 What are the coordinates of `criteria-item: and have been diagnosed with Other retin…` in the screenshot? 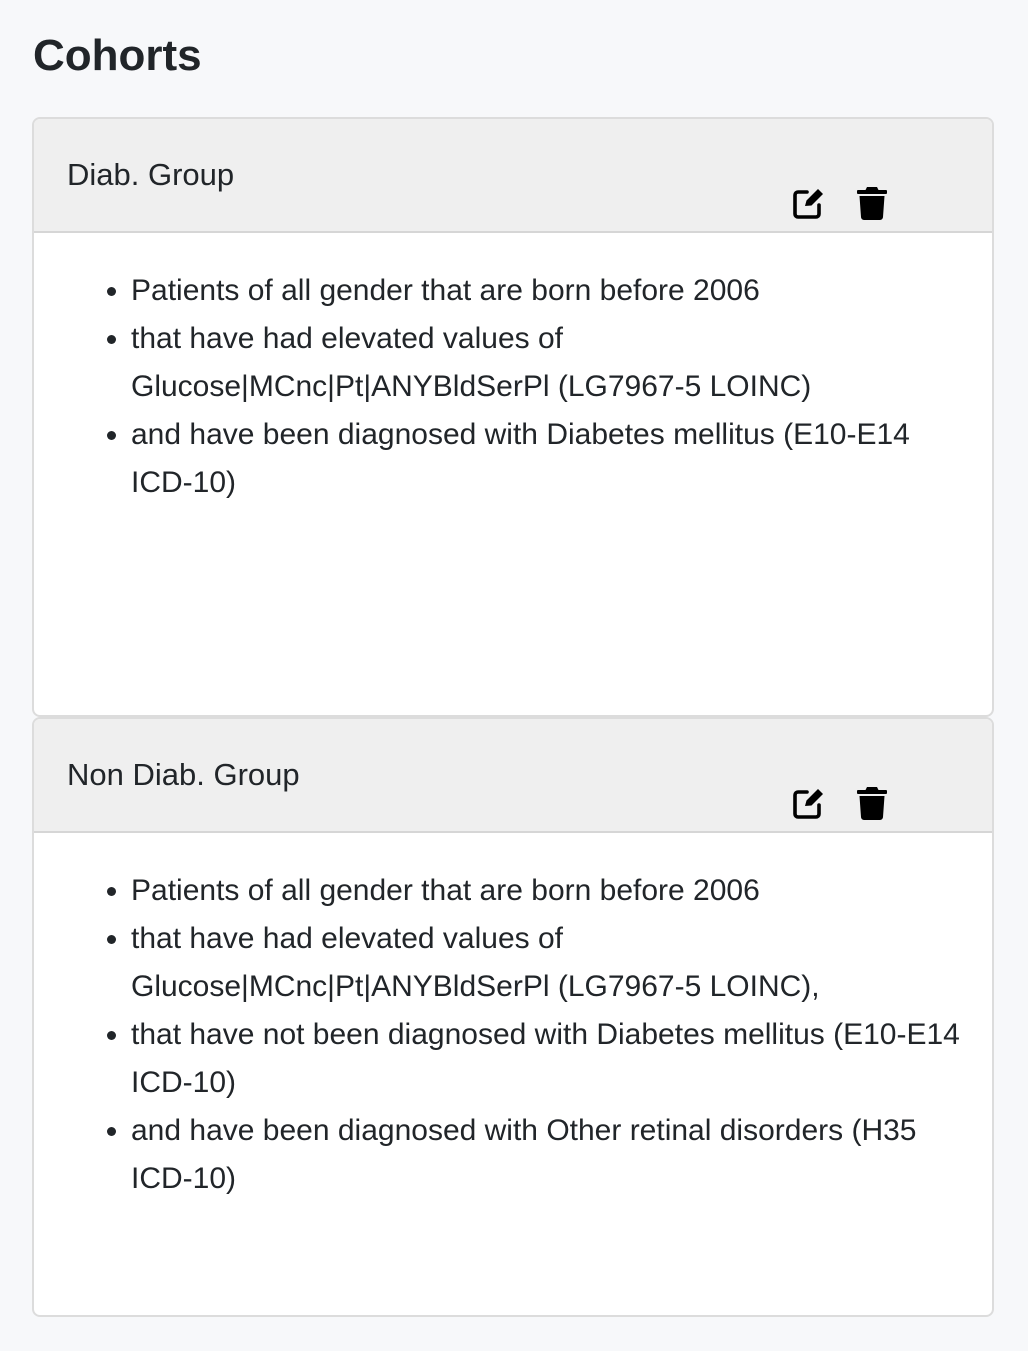 It's located at (546, 1155).